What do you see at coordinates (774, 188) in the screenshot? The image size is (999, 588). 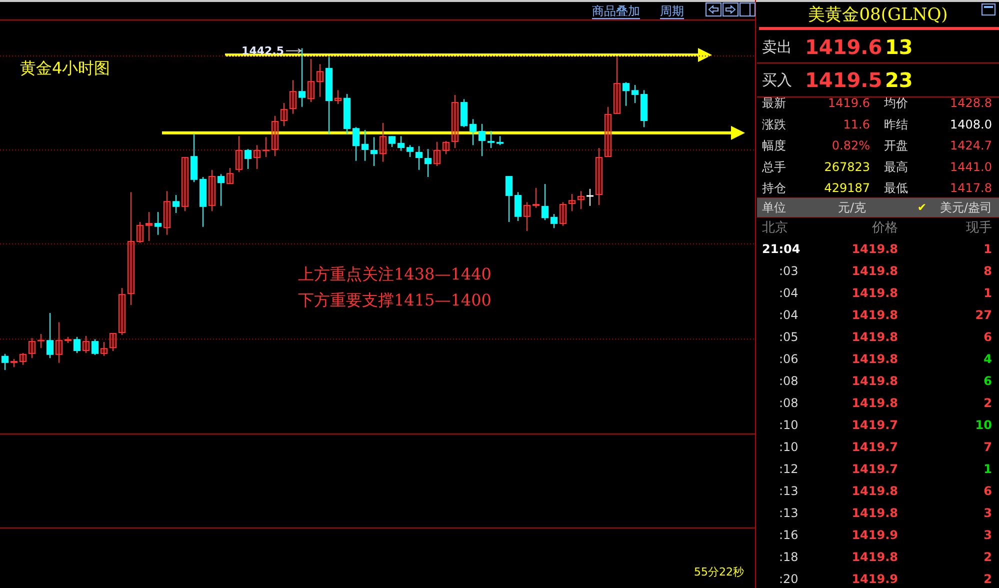 I see `text: 持仓` at bounding box center [774, 188].